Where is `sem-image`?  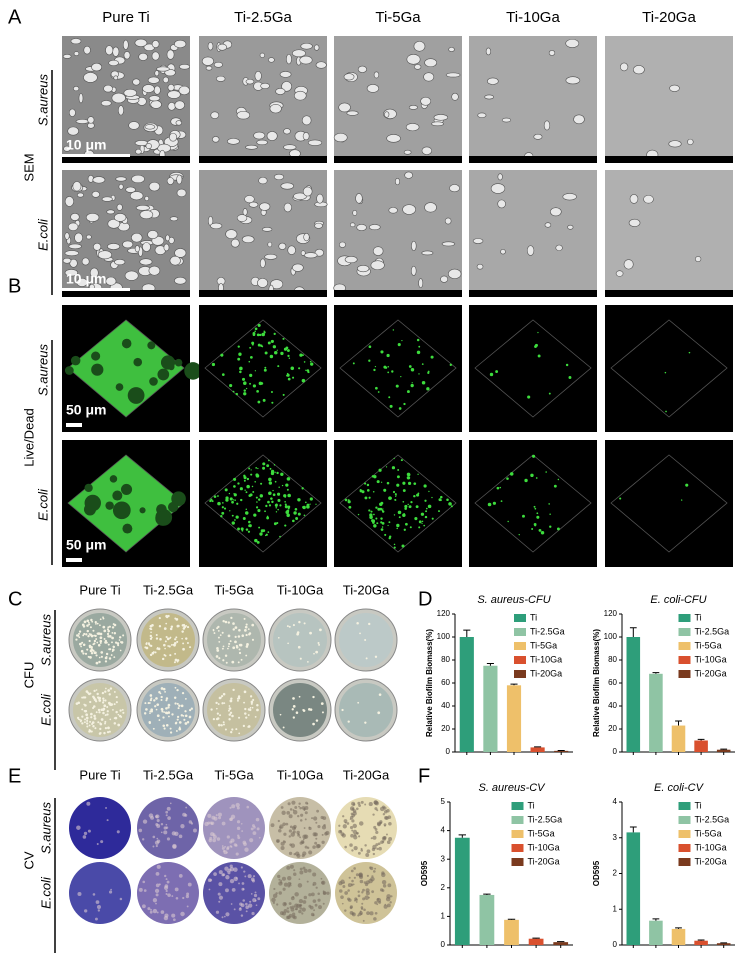 sem-image is located at coordinates (263, 99).